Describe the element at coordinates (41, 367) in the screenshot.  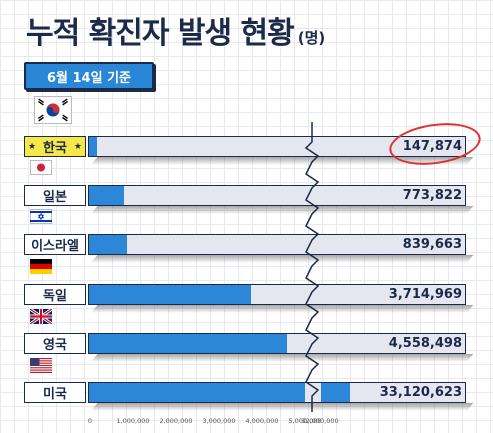
I see `usa-flag-icon` at that location.